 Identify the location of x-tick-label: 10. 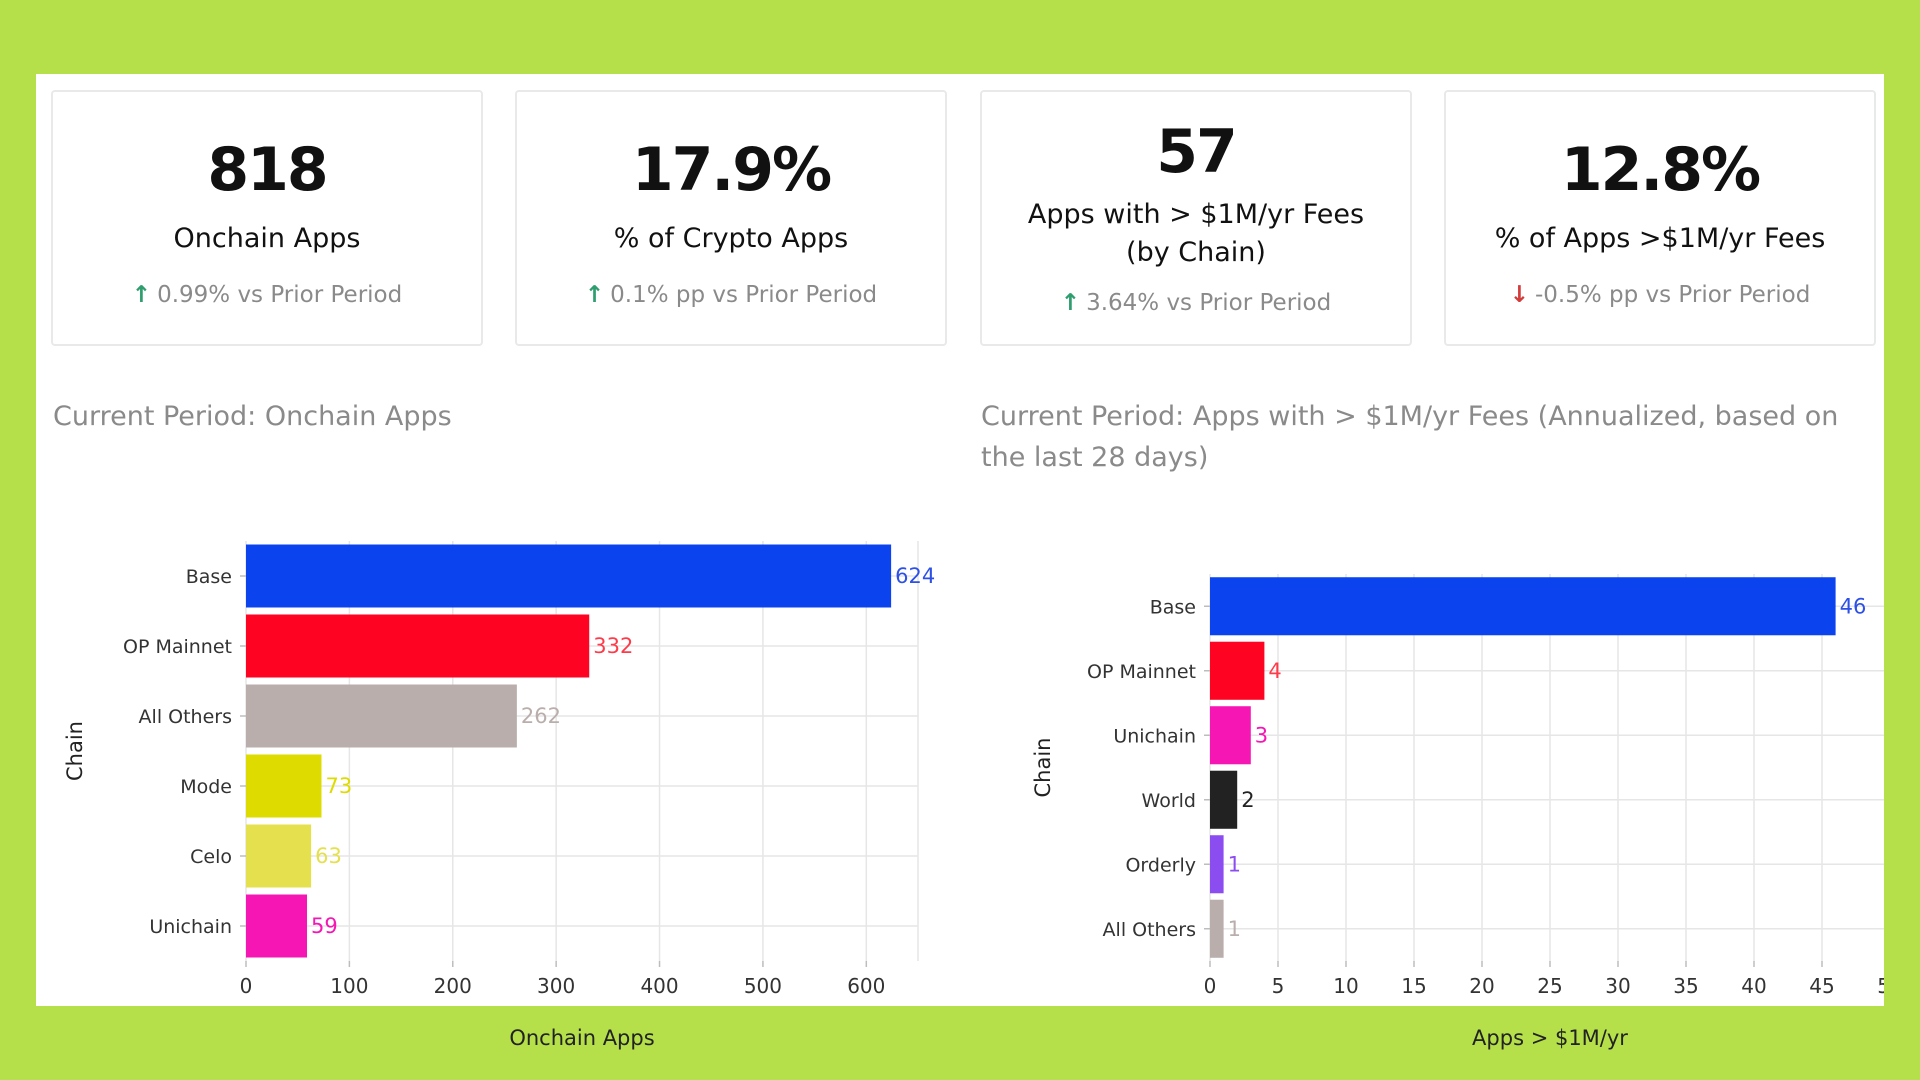
(1345, 986).